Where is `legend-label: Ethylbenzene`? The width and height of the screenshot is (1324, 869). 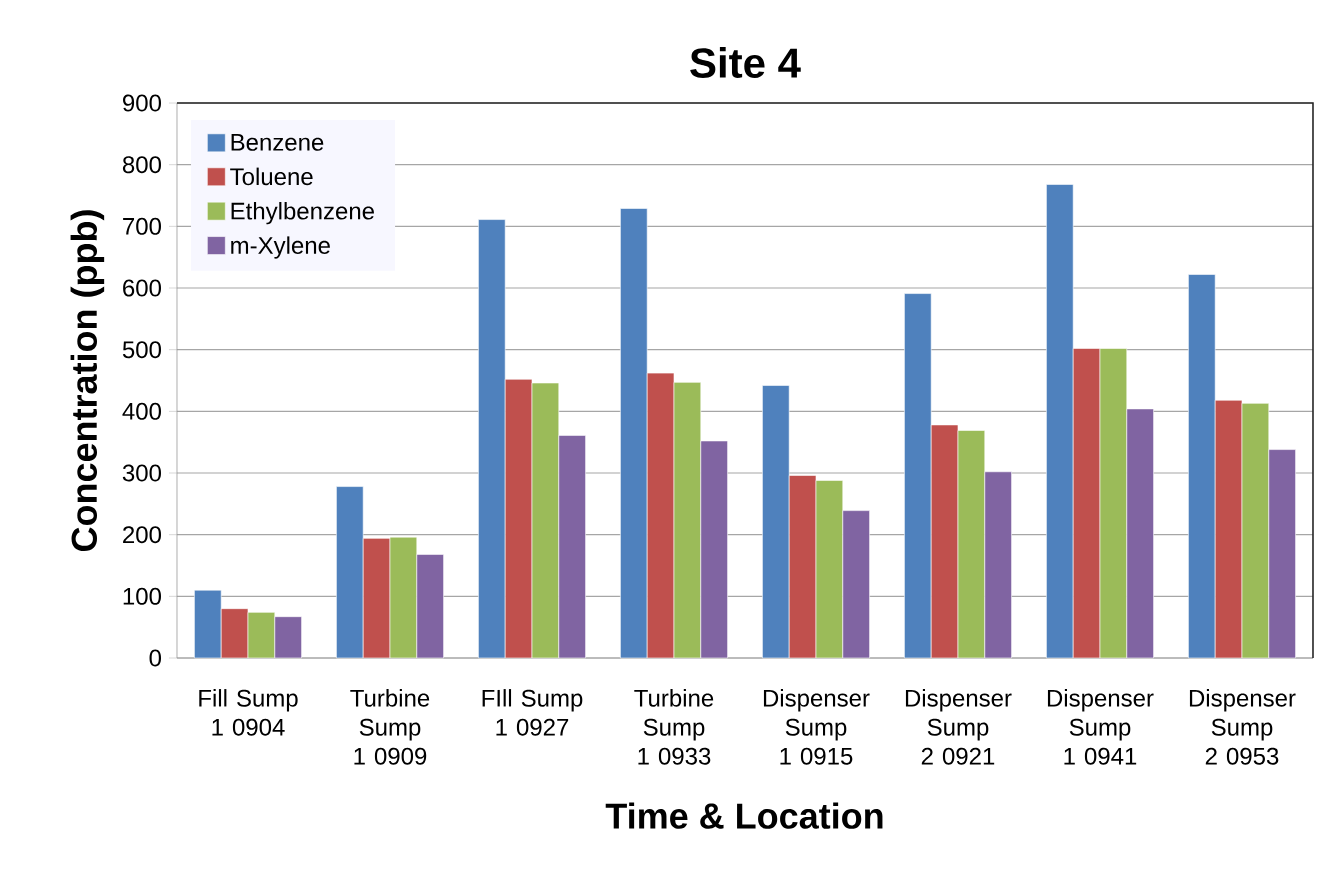 legend-label: Ethylbenzene is located at coordinates (302, 213).